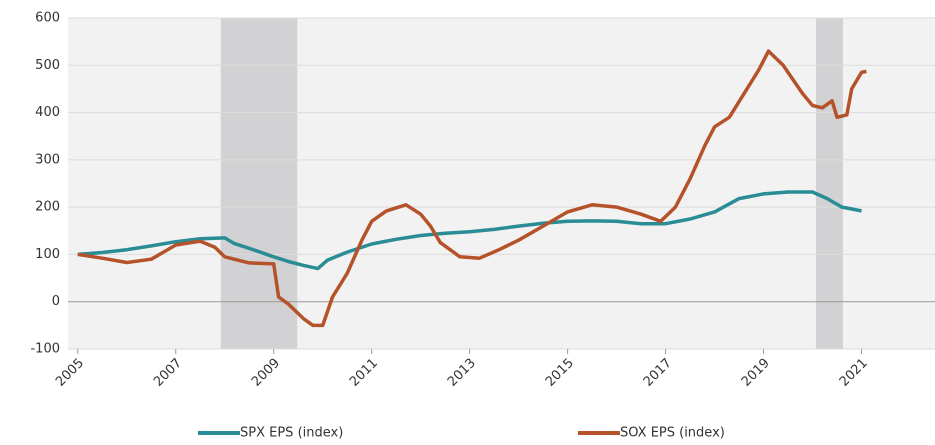 The height and width of the screenshot is (445, 935). Describe the element at coordinates (364, 373) in the screenshot. I see `x-tick-label: 2011` at that location.